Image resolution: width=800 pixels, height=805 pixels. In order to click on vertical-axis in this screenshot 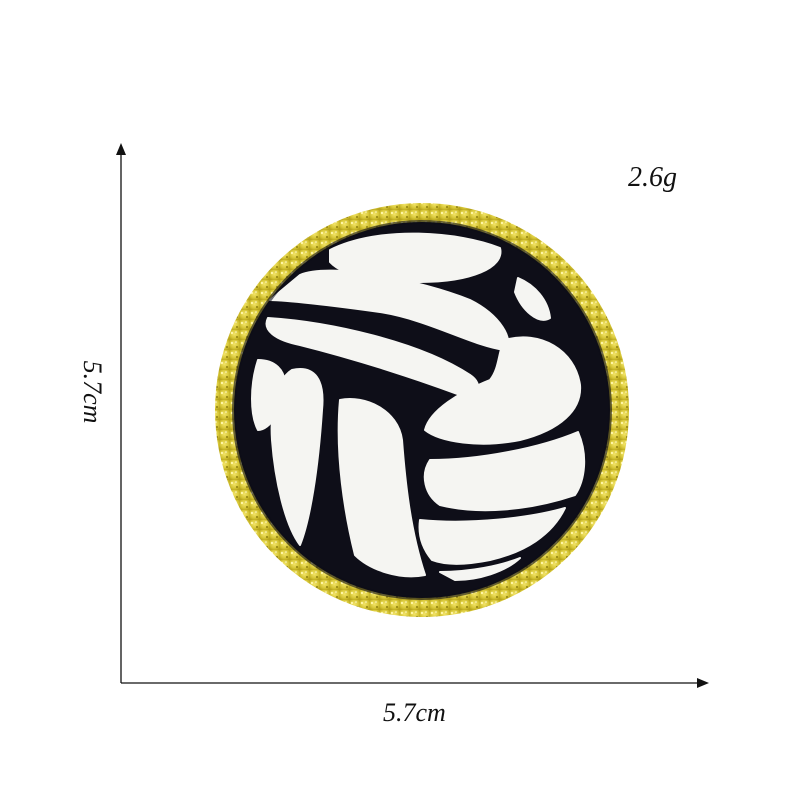, I will do `click(121, 413)`.